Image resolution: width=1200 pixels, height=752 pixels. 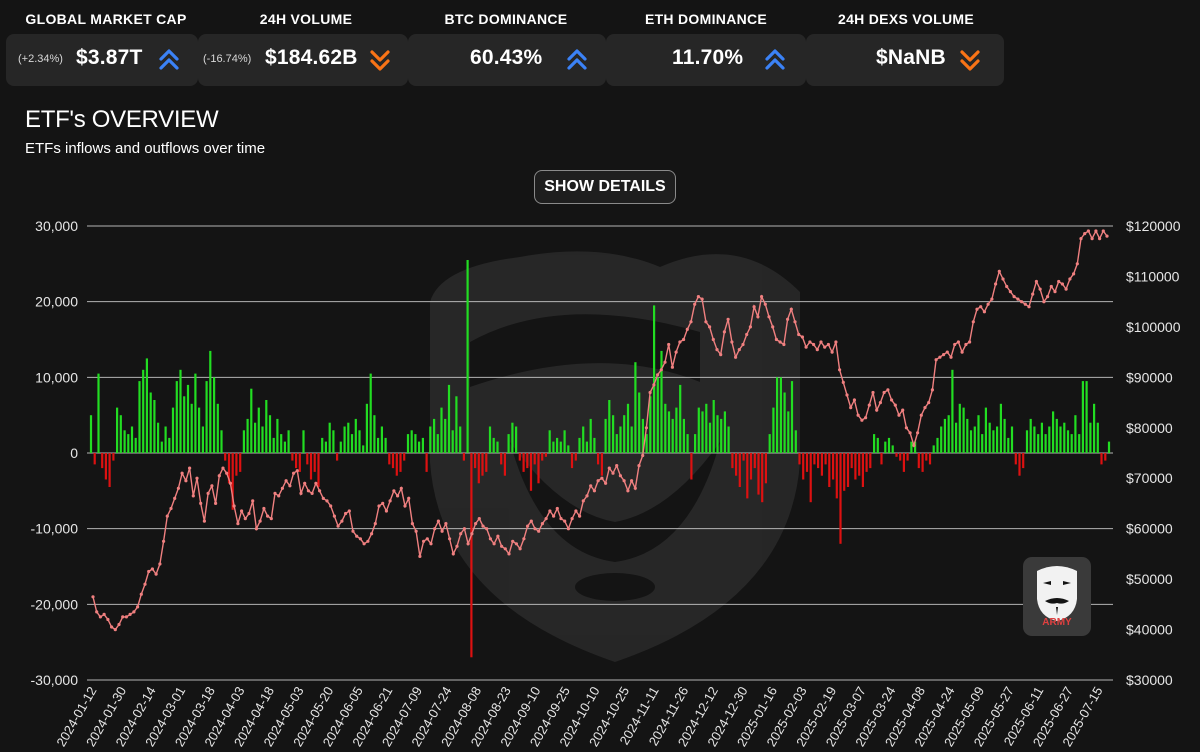 I want to click on stat-card-market-cap: (+2.34%) $3.87T, so click(x=102, y=60).